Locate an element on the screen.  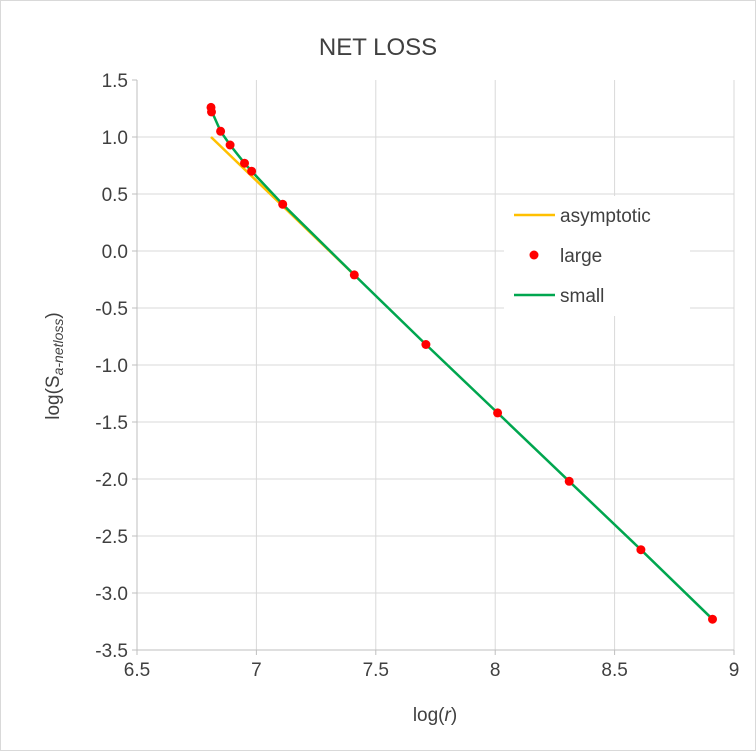
legend: asymptotic large small is located at coordinates (597, 256).